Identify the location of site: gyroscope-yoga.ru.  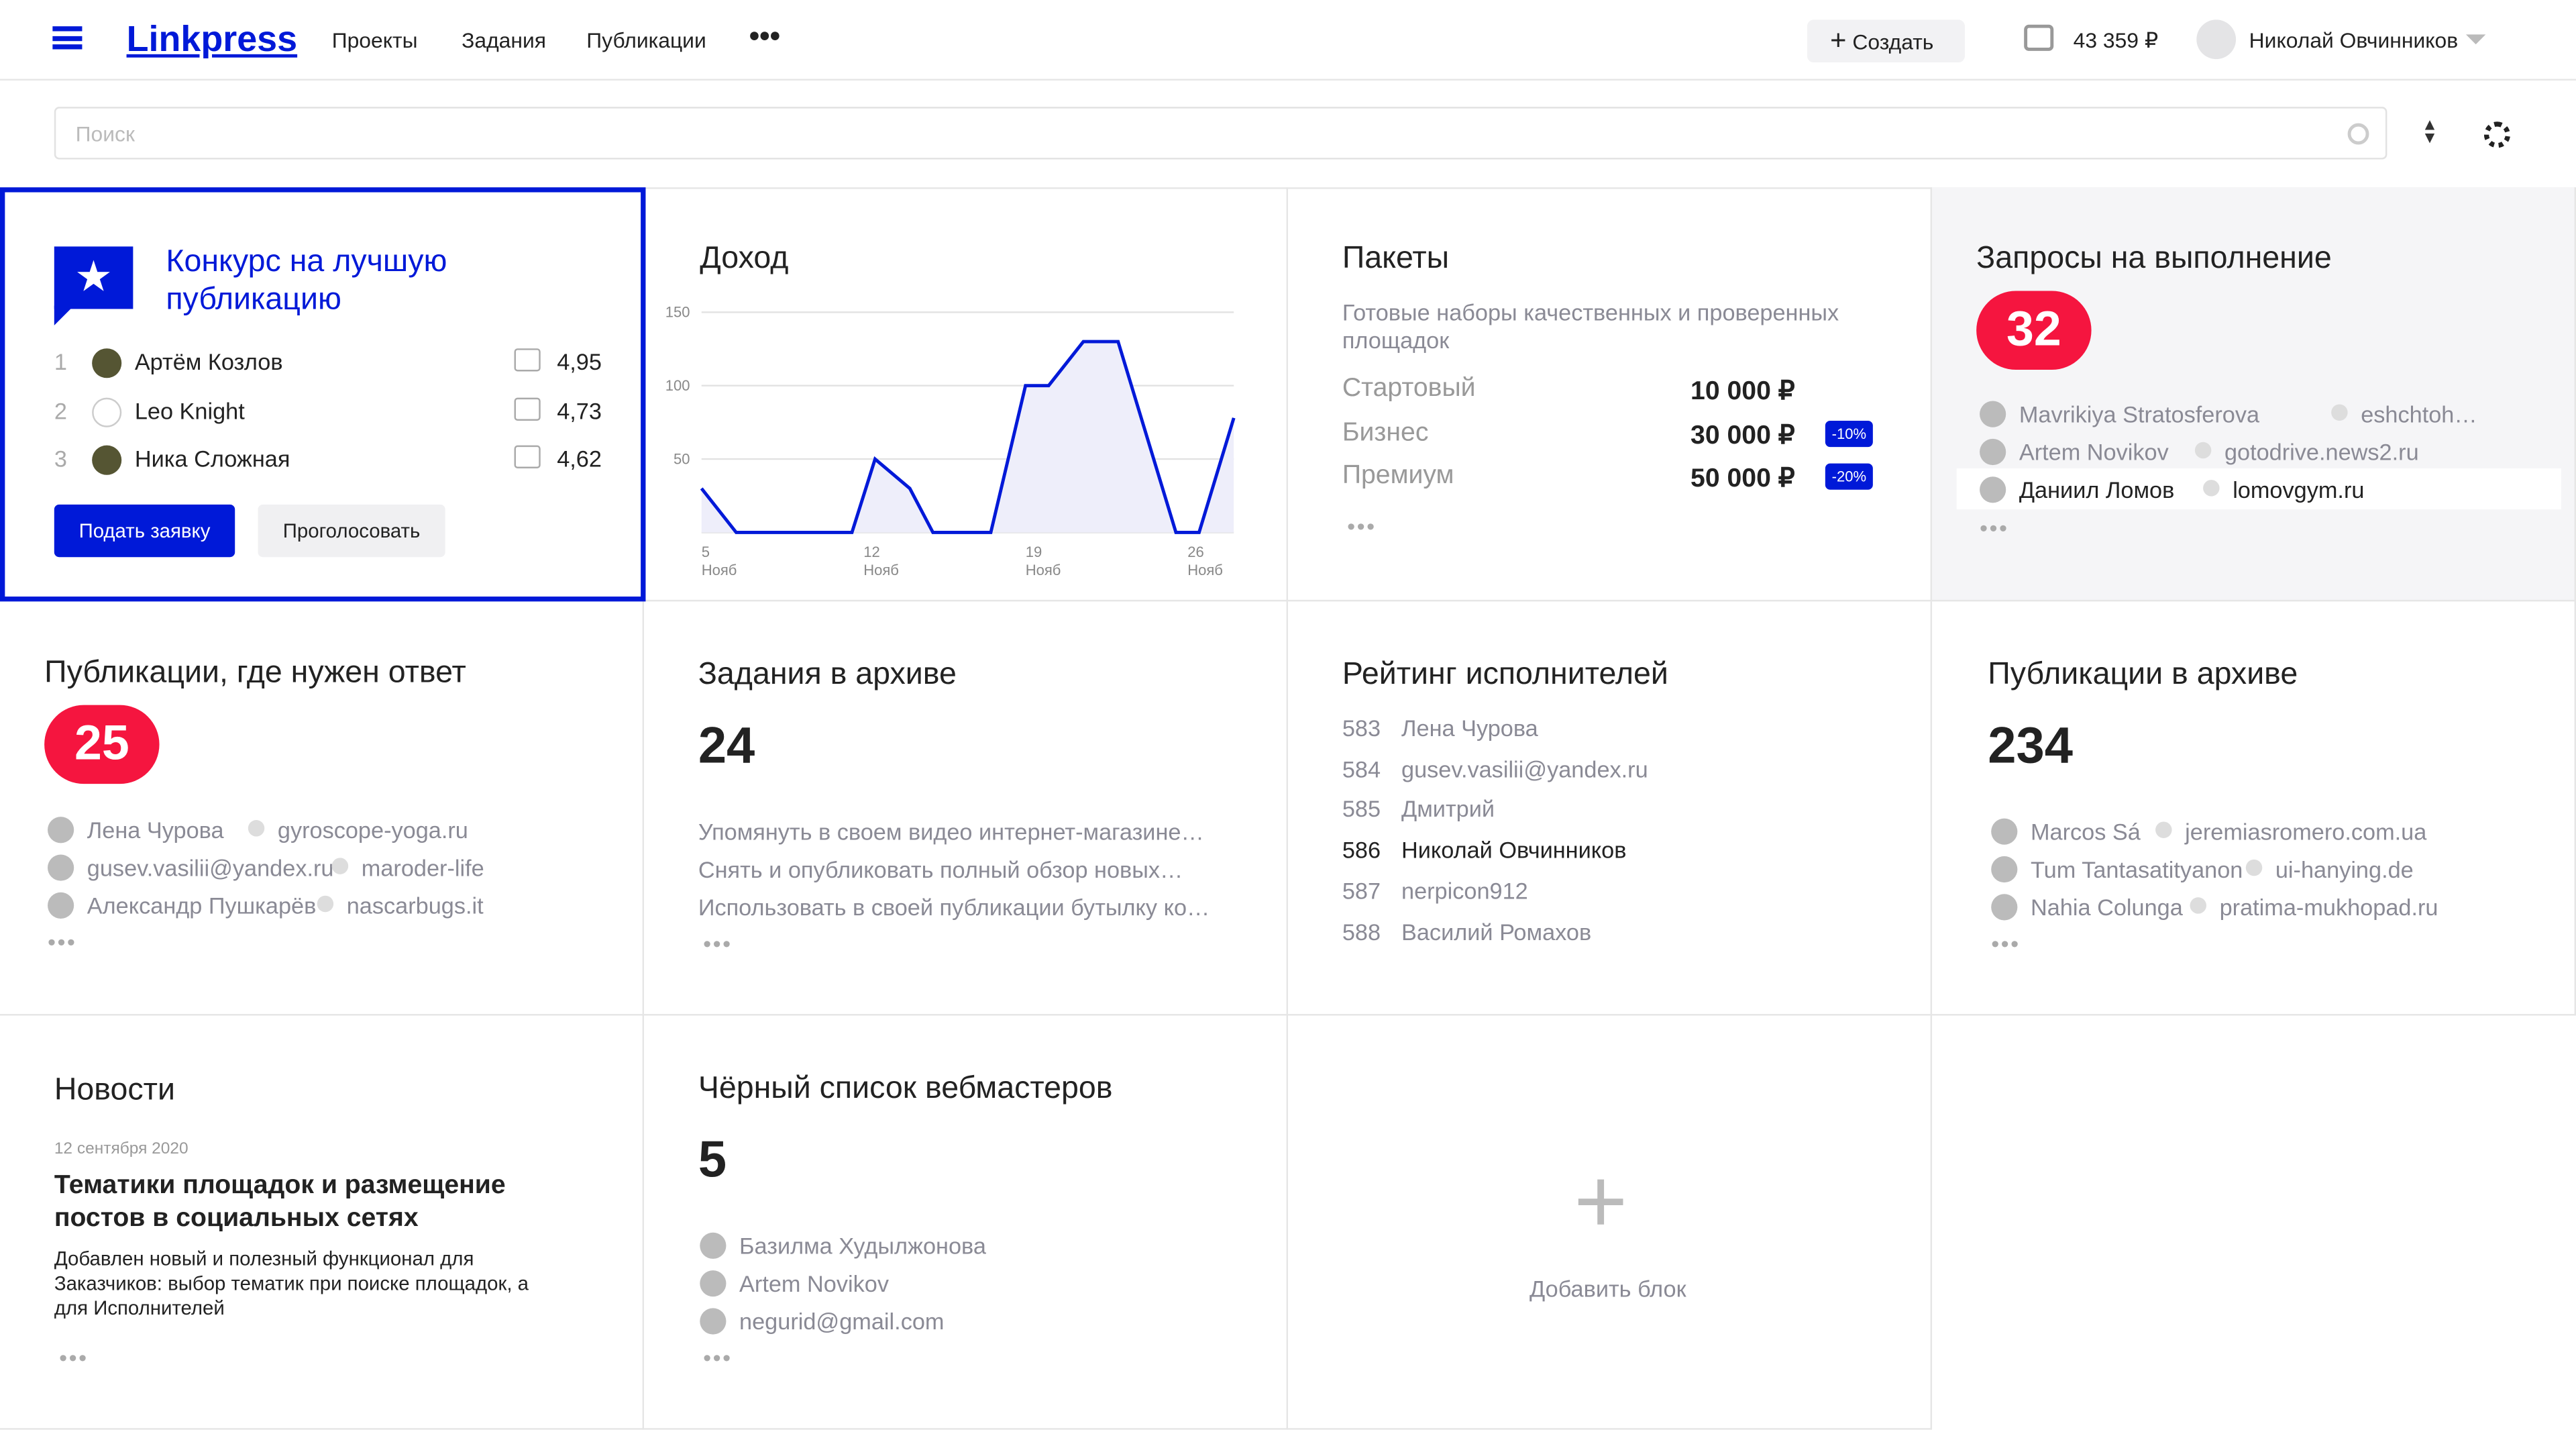
(372, 830).